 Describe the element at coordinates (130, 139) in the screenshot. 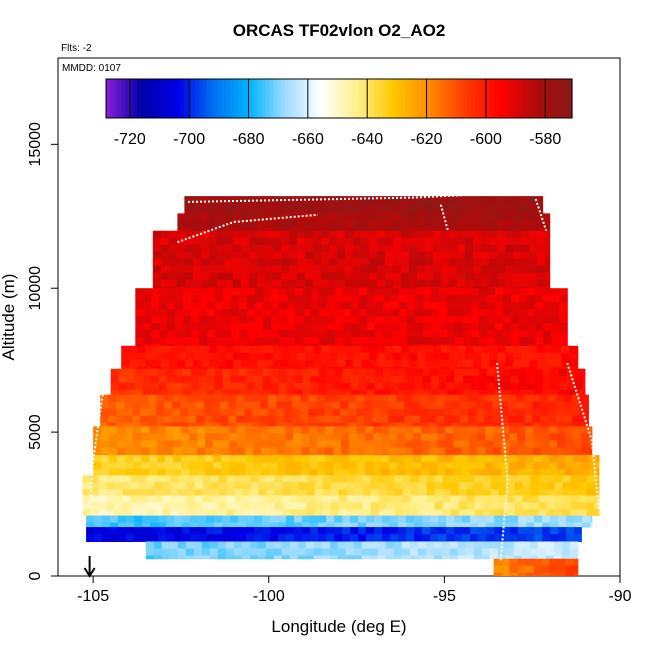

I see `colorbar-tick-label: -720` at that location.